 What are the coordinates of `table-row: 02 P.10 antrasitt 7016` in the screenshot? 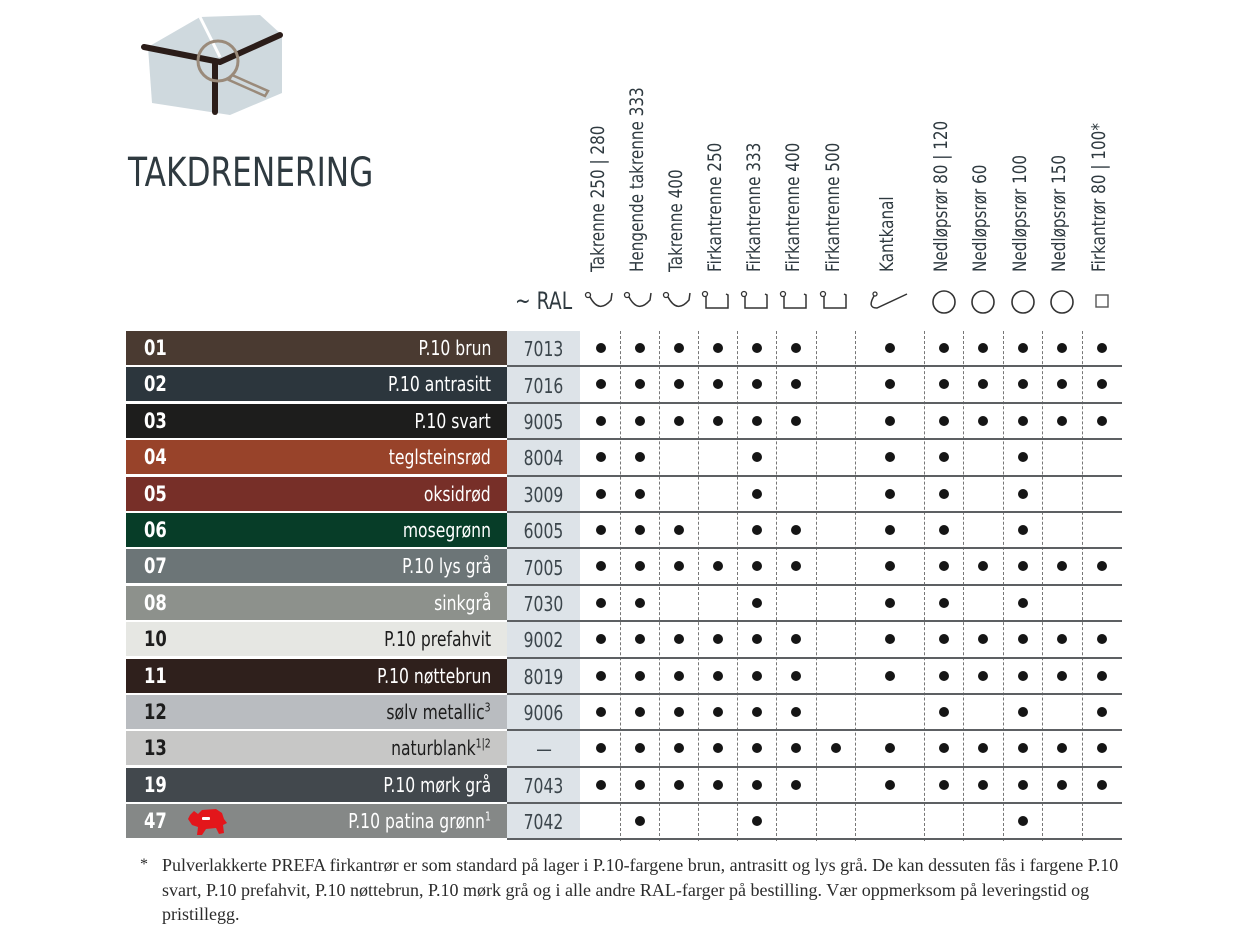 It's located at (624, 385).